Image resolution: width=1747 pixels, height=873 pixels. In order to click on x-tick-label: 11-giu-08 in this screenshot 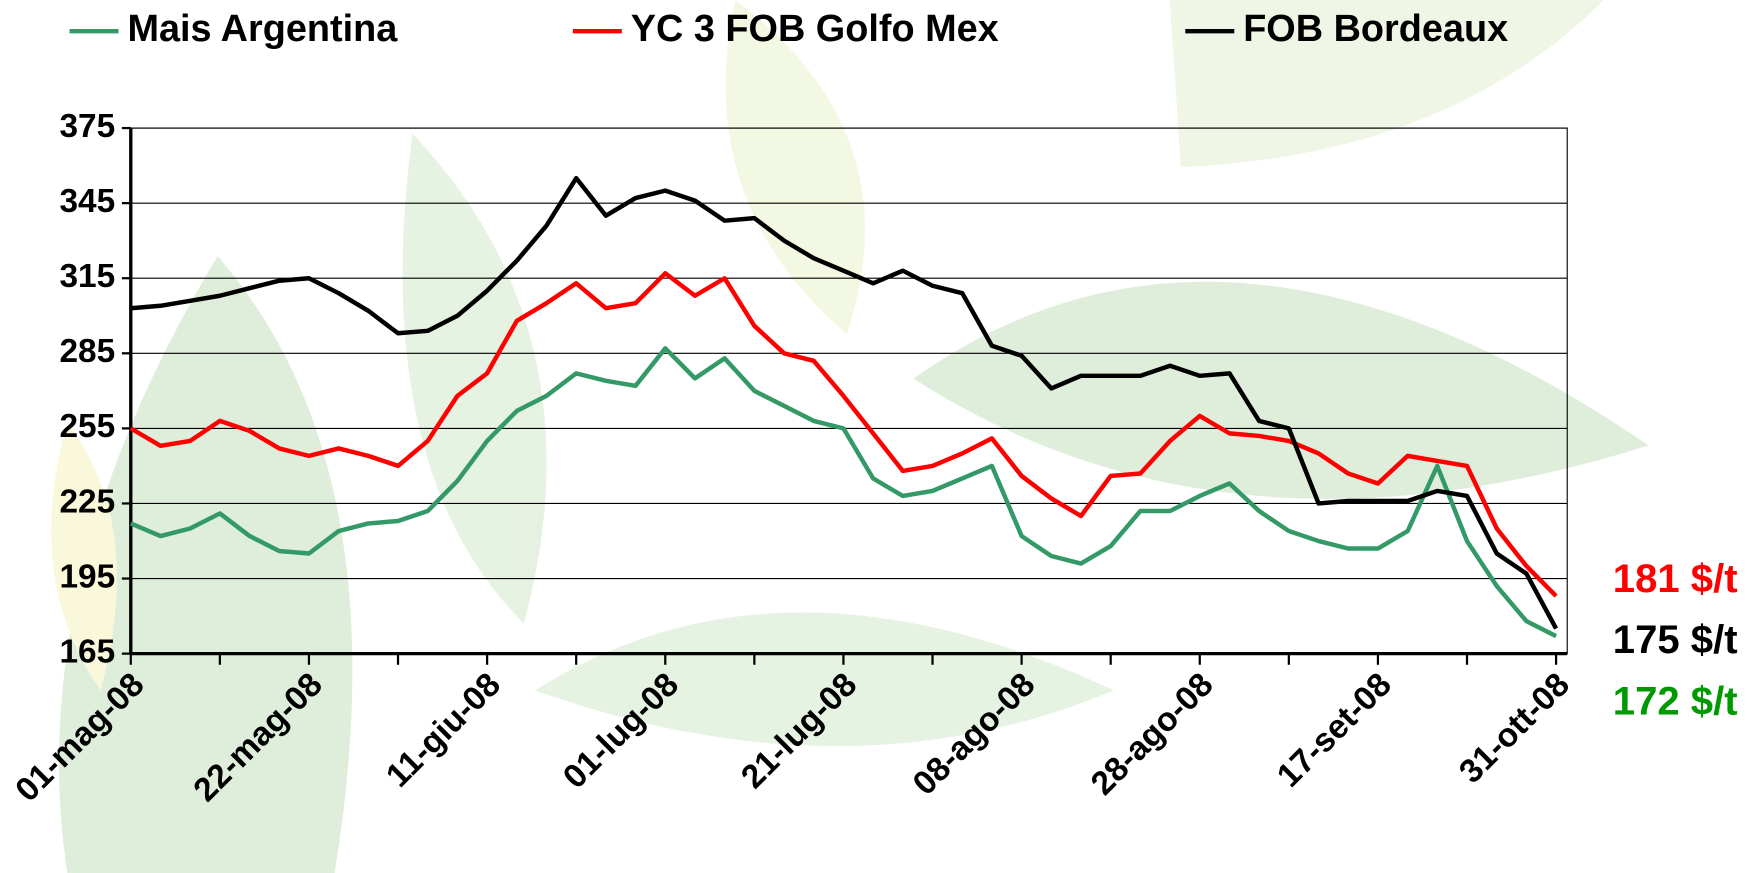, I will do `click(443, 730)`.